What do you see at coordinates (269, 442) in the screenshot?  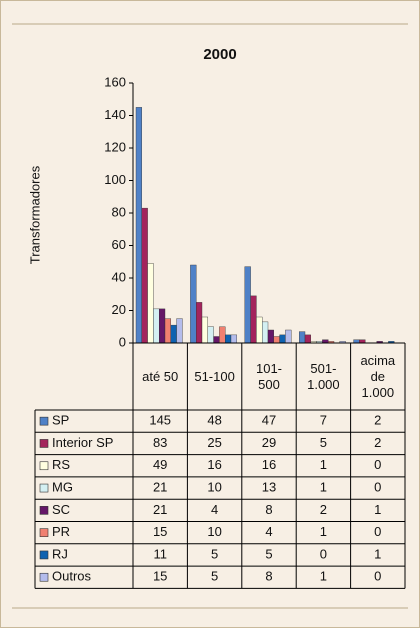 I see `table-value: 29` at bounding box center [269, 442].